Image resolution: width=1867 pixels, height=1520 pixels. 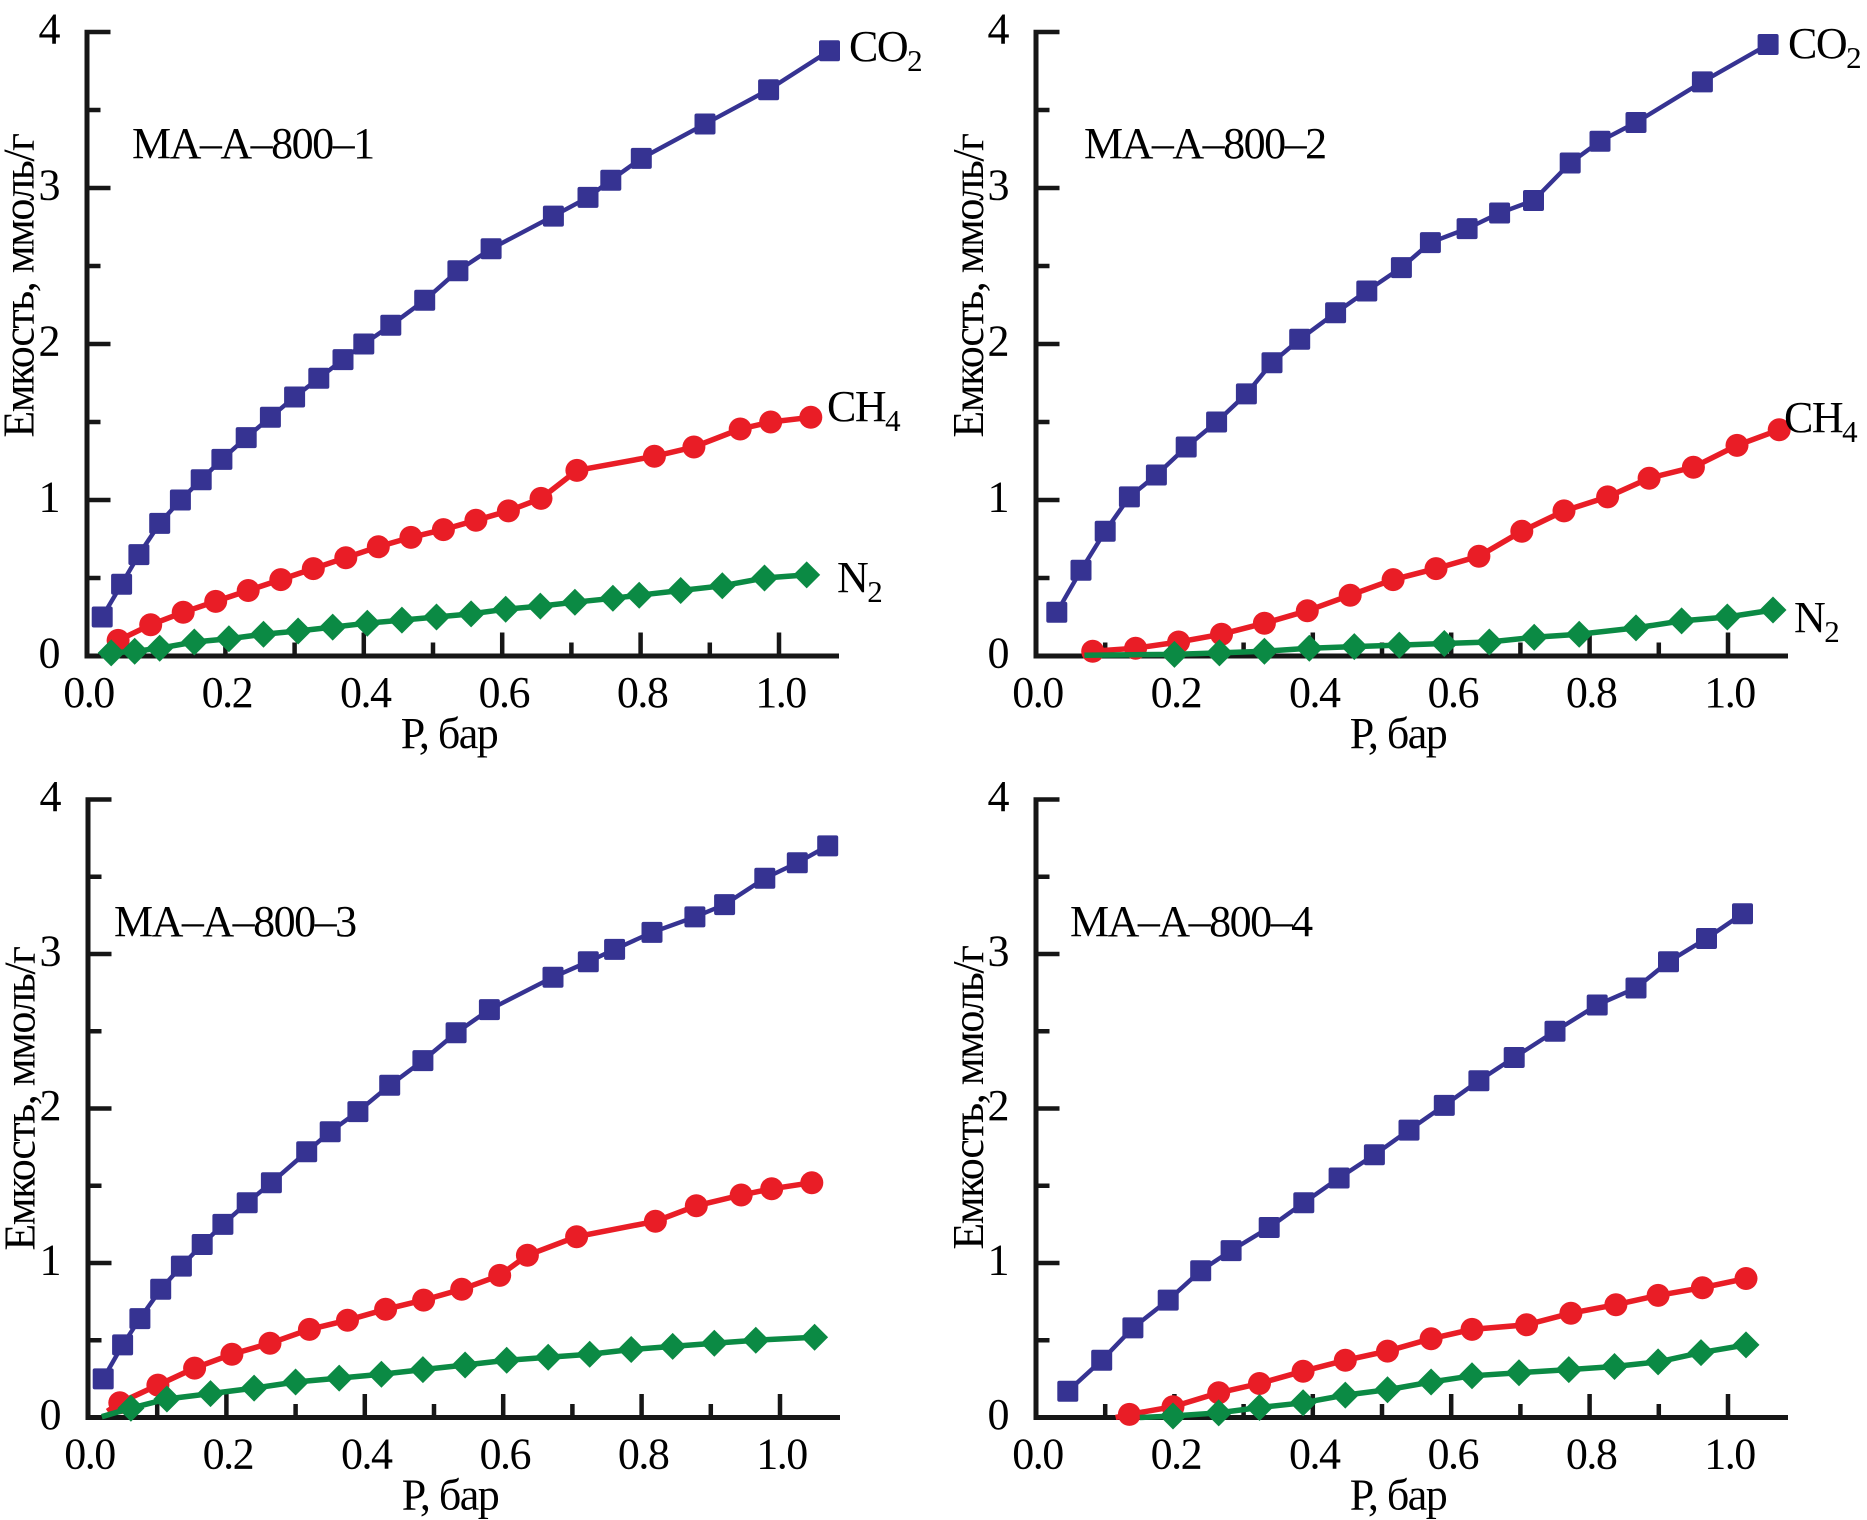 What do you see at coordinates (1205, 143) in the screenshot?
I see `svg-text: MA–A–800–2` at bounding box center [1205, 143].